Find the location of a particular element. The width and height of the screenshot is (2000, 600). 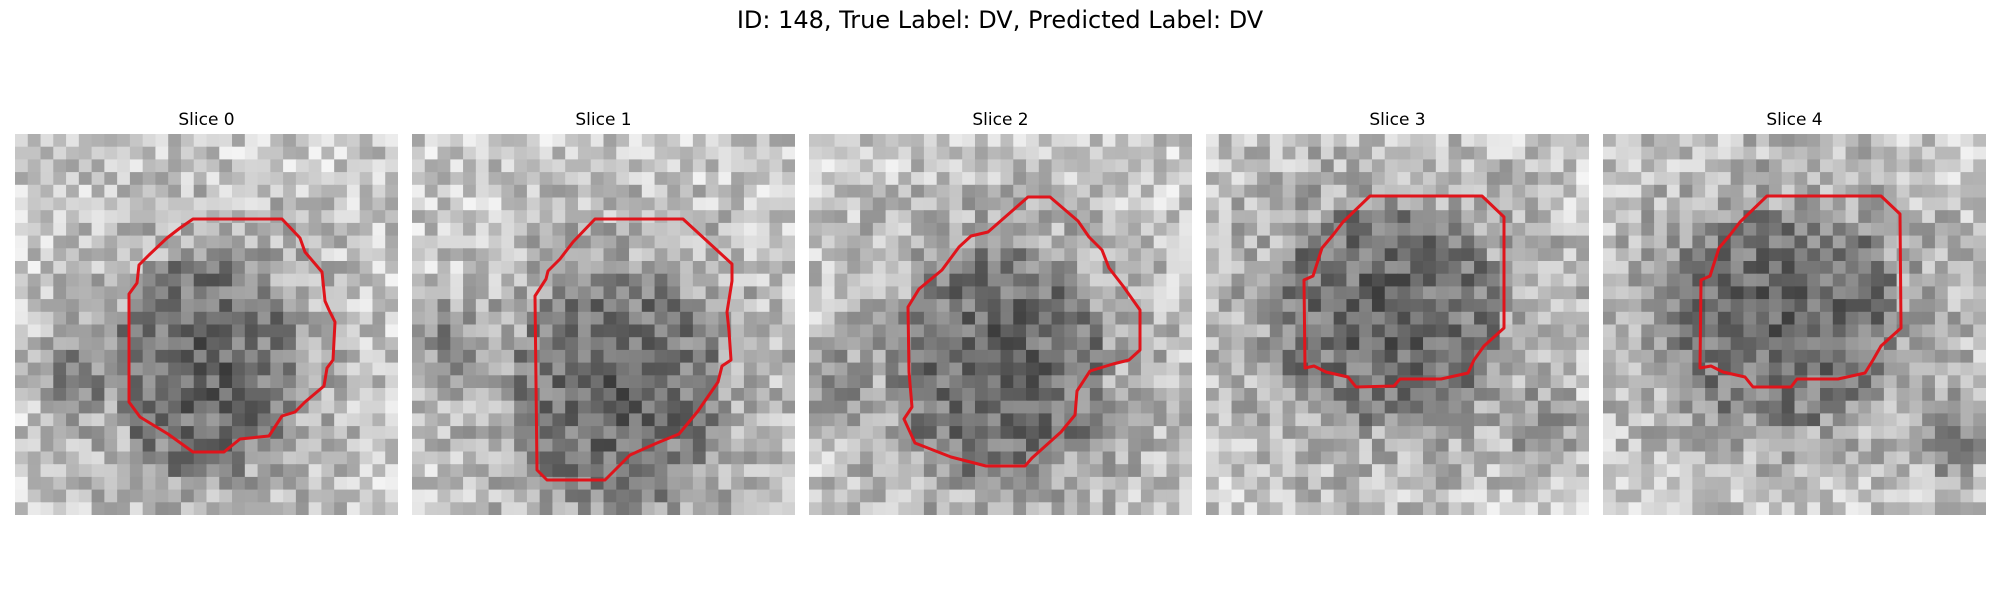

slice-panel-1: Slice 1 is located at coordinates (603, 312).